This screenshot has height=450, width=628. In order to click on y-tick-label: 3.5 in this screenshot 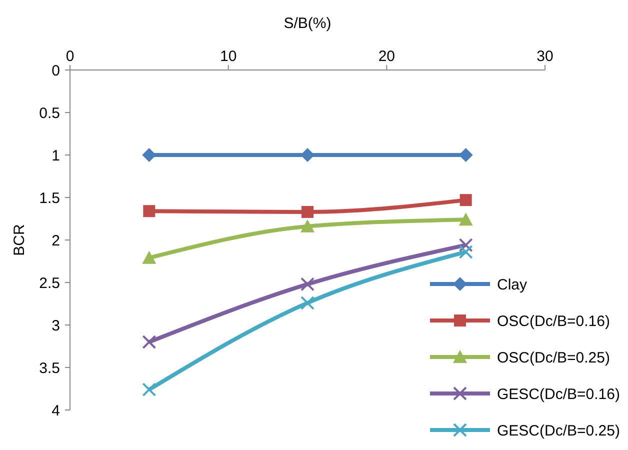, I will do `click(49, 368)`.